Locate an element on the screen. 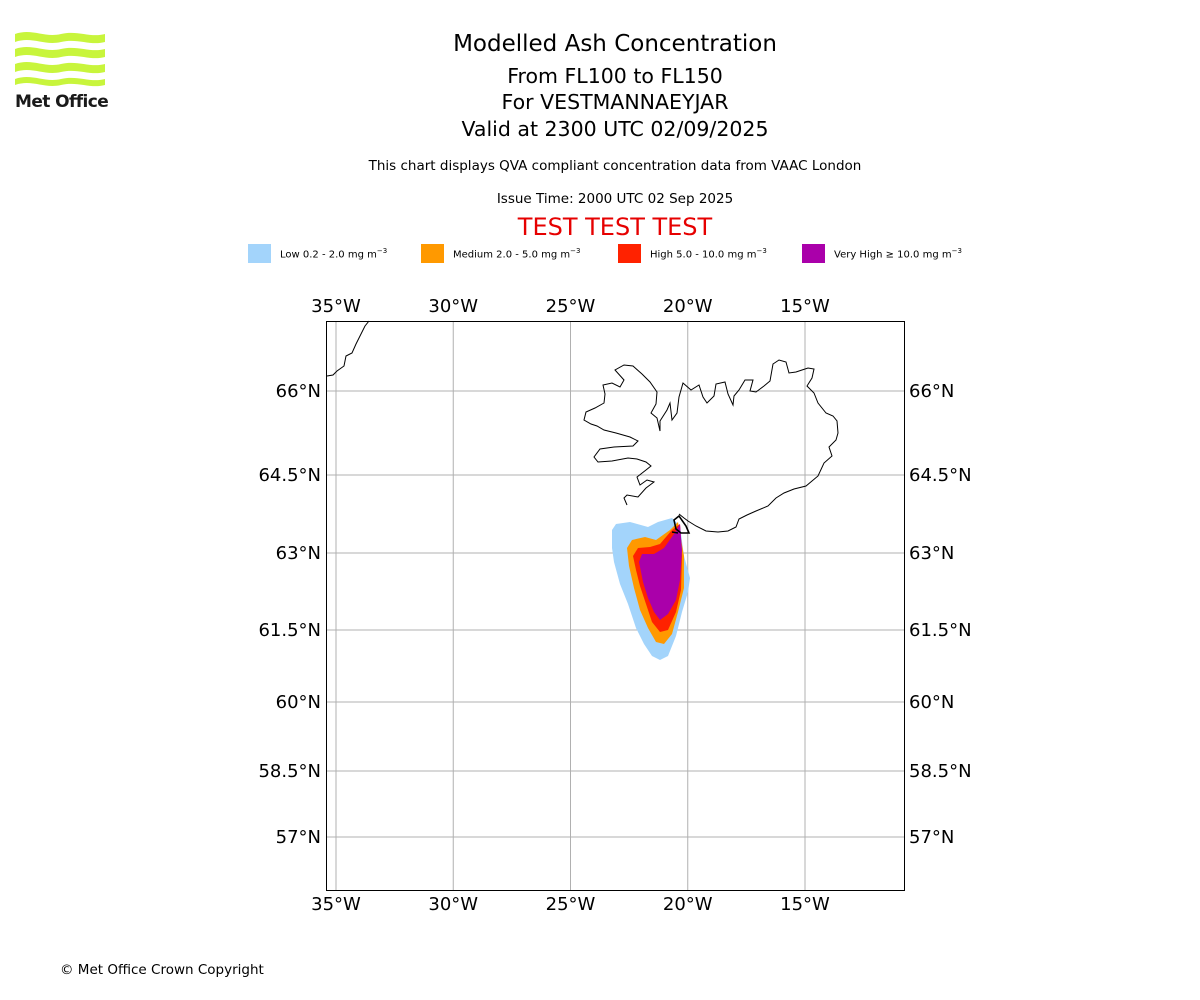  valid-time: Valid at 2300 UTC 02/09/2025 is located at coordinates (615, 129).